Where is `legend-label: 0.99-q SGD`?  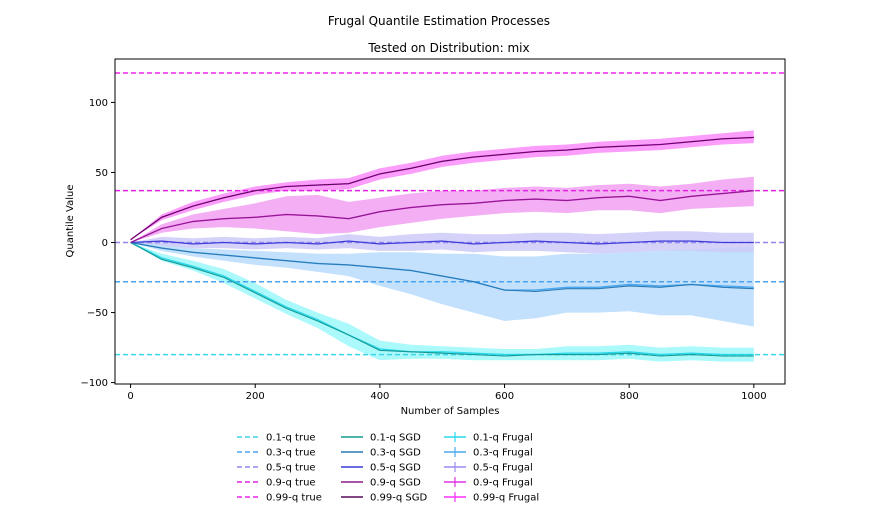 legend-label: 0.99-q SGD is located at coordinates (398, 498).